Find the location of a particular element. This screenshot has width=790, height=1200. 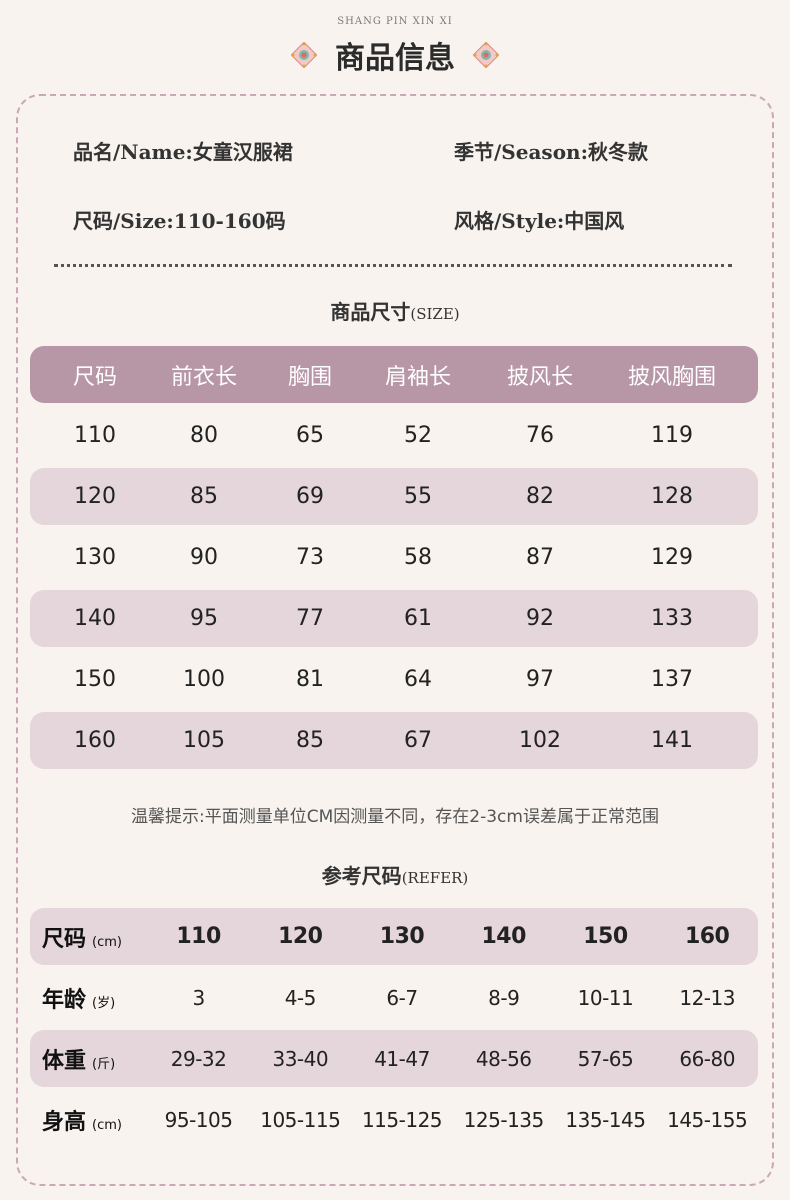

refer-section-title: 参考尺码(REFER) is located at coordinates (395, 874).